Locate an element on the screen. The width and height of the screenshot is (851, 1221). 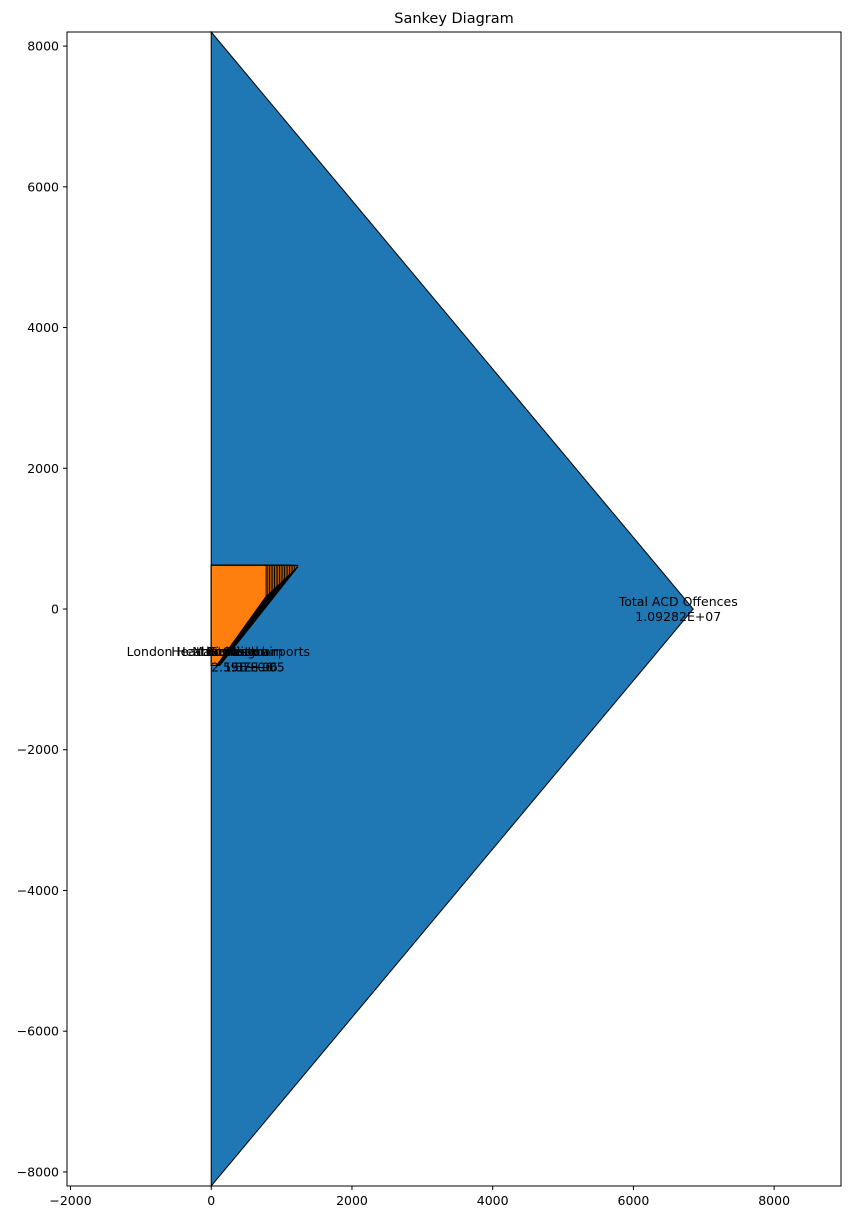
y-tick-label: 4000 is located at coordinates (43, 327).